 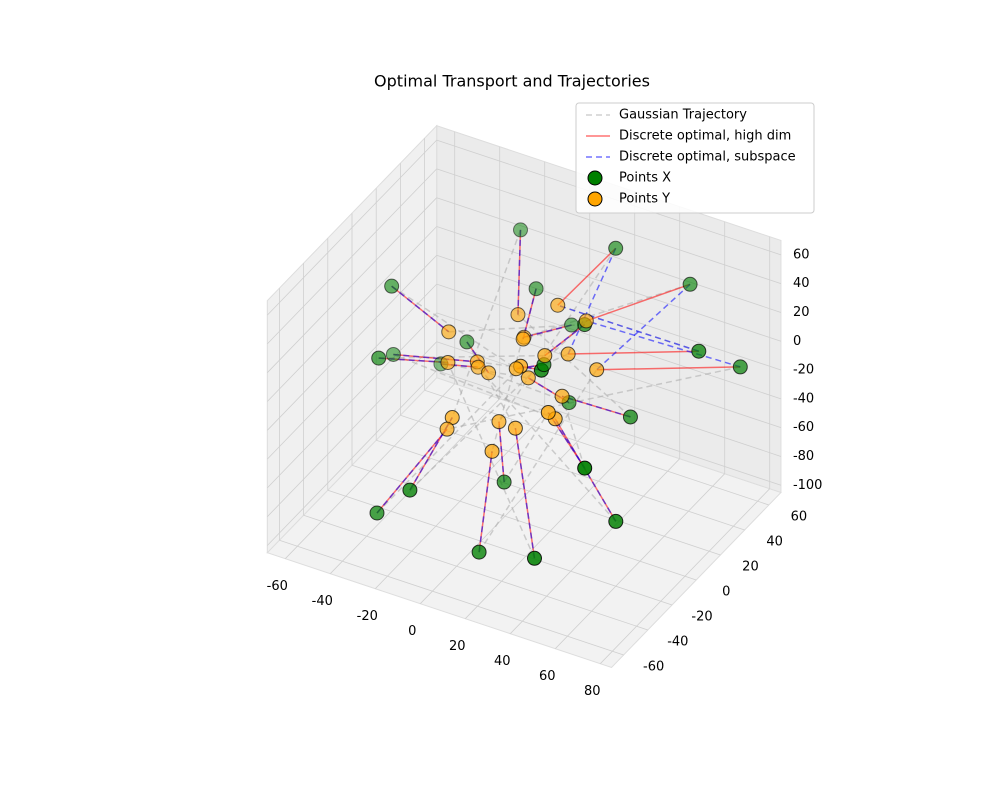 What do you see at coordinates (705, 136) in the screenshot?
I see `legend-label: Discrete optimal, high dim` at bounding box center [705, 136].